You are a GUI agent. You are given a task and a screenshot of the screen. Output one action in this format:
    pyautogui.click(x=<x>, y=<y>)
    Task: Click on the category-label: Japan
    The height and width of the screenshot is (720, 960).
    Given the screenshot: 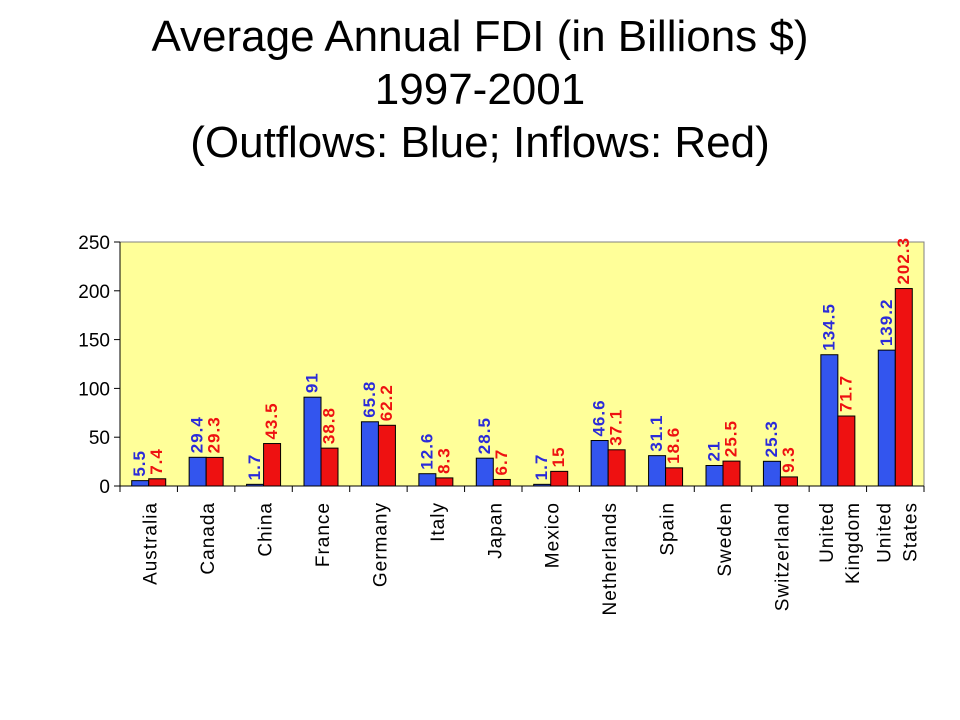 What is the action you would take?
    pyautogui.click(x=495, y=530)
    